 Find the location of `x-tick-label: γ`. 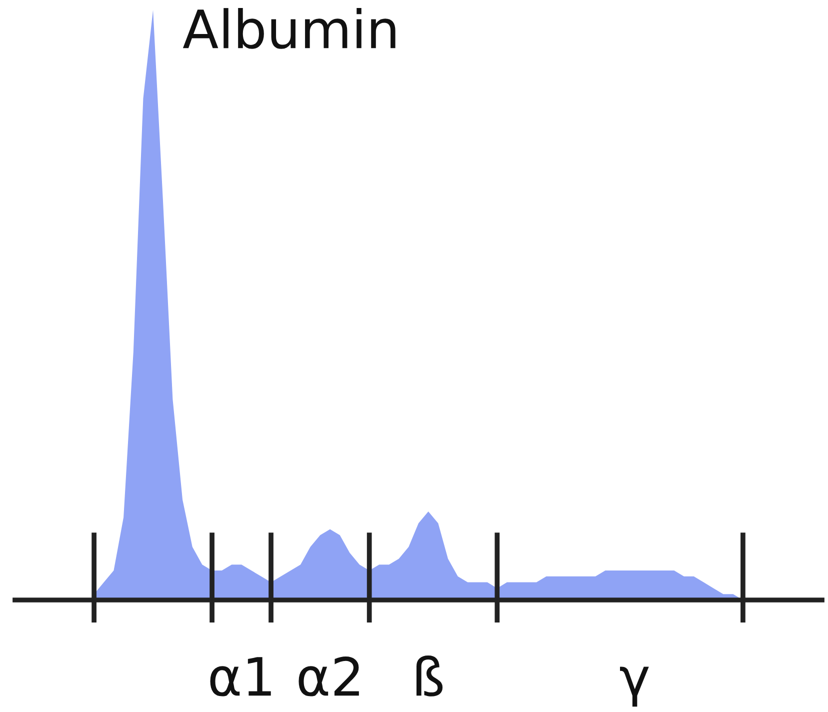

x-tick-label: γ is located at coordinates (634, 686).